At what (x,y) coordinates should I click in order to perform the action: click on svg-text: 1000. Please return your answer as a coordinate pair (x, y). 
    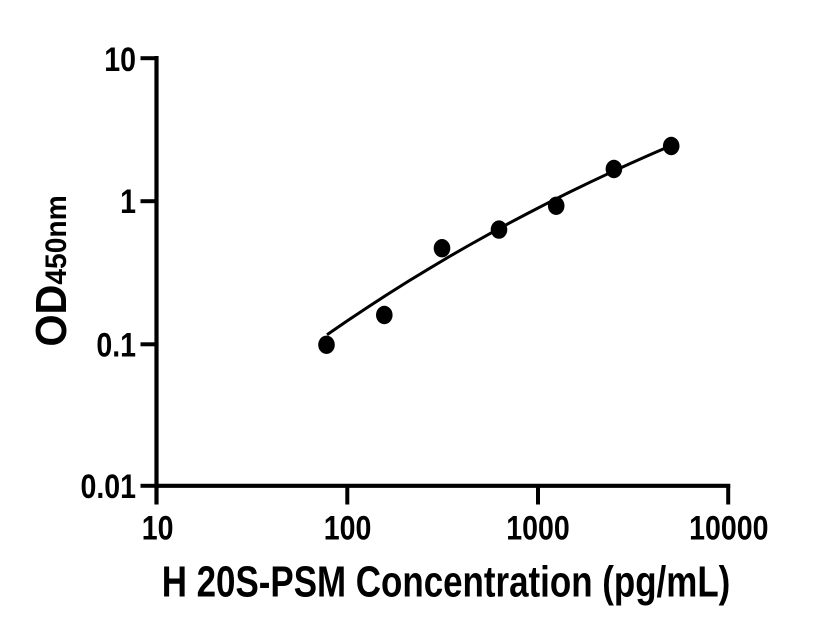
    Looking at the image, I should click on (538, 528).